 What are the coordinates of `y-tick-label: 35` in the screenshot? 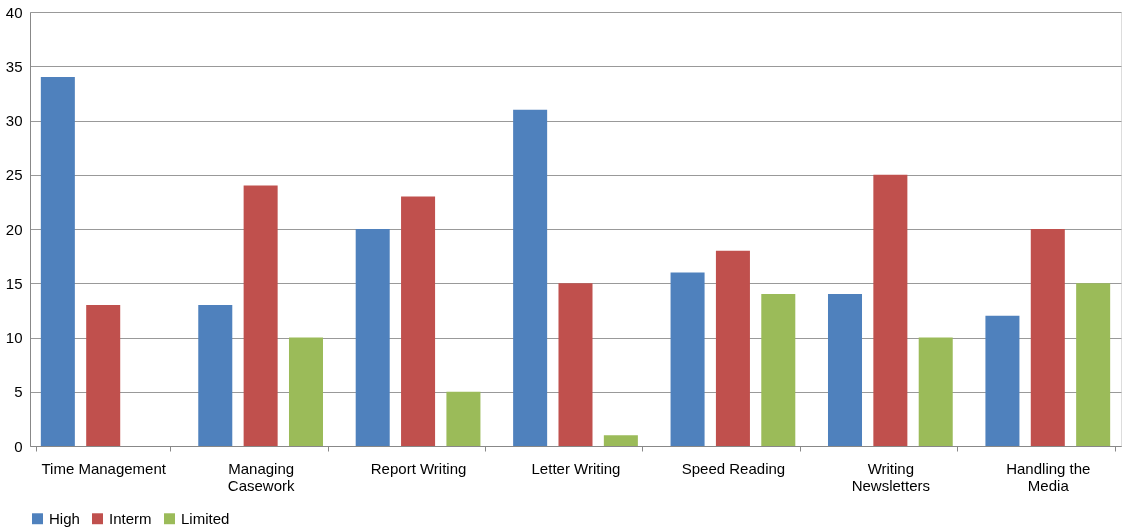 It's located at (14, 66).